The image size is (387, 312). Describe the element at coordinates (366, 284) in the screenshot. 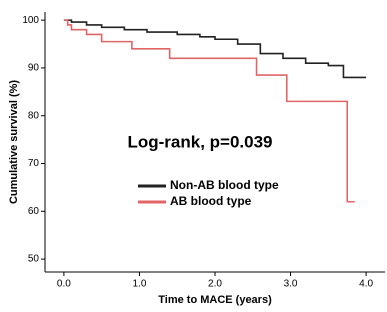

I see `x-tick-label: 4.0` at that location.